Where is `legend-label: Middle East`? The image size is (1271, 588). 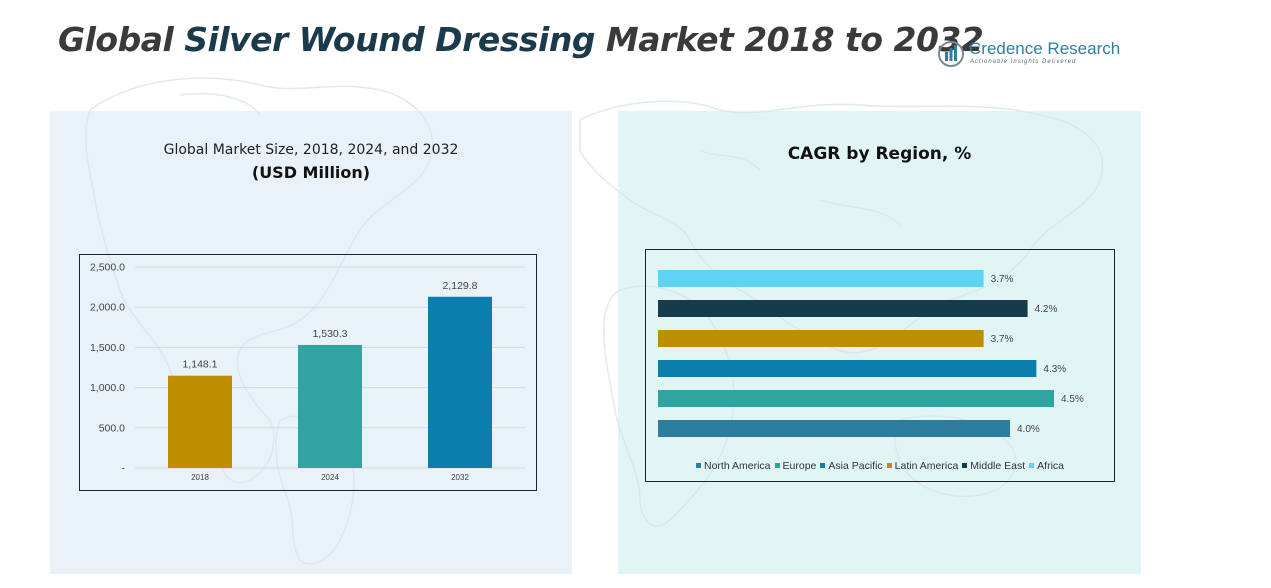 legend-label: Middle East is located at coordinates (998, 466).